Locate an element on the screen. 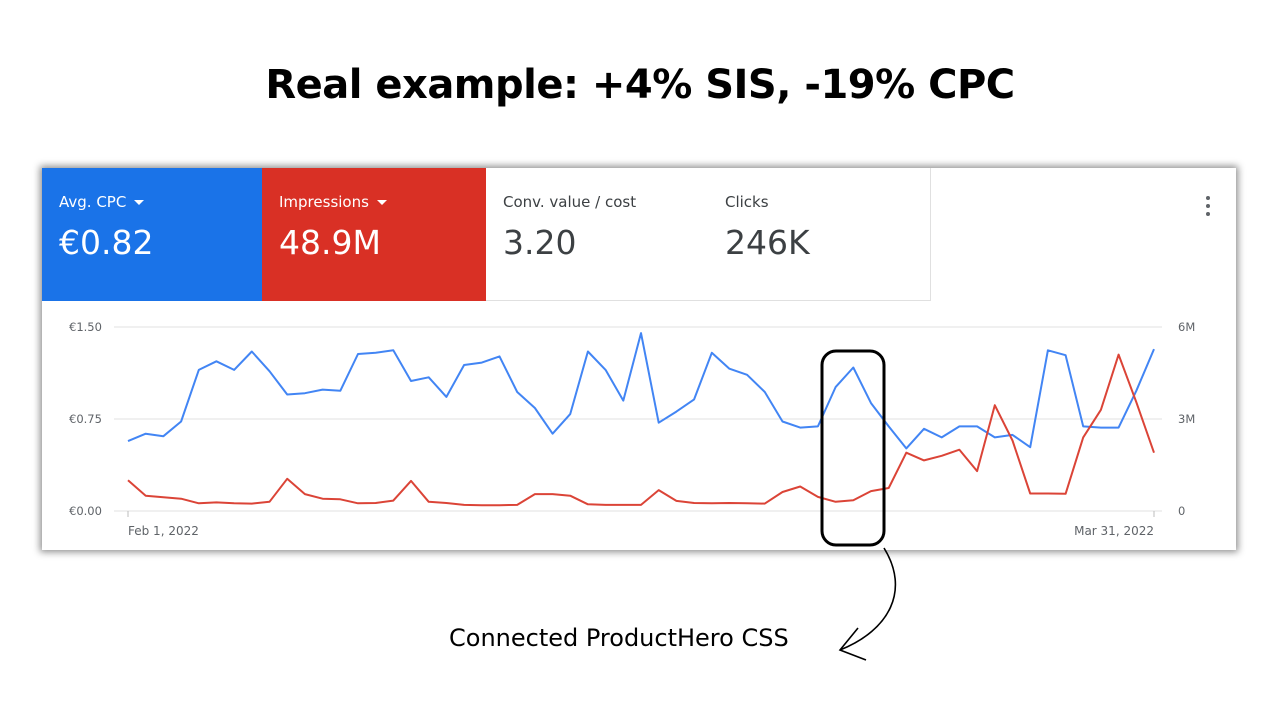  y-tick-label-right: 6M is located at coordinates (1186, 327).